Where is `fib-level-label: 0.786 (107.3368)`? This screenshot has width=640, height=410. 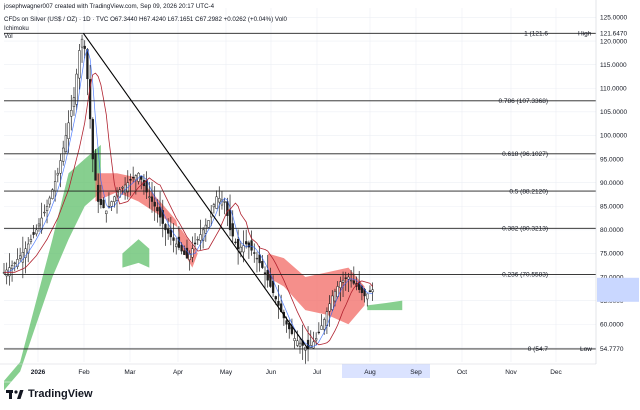
fib-level-label: 0.786 (107.3368) is located at coordinates (523, 101).